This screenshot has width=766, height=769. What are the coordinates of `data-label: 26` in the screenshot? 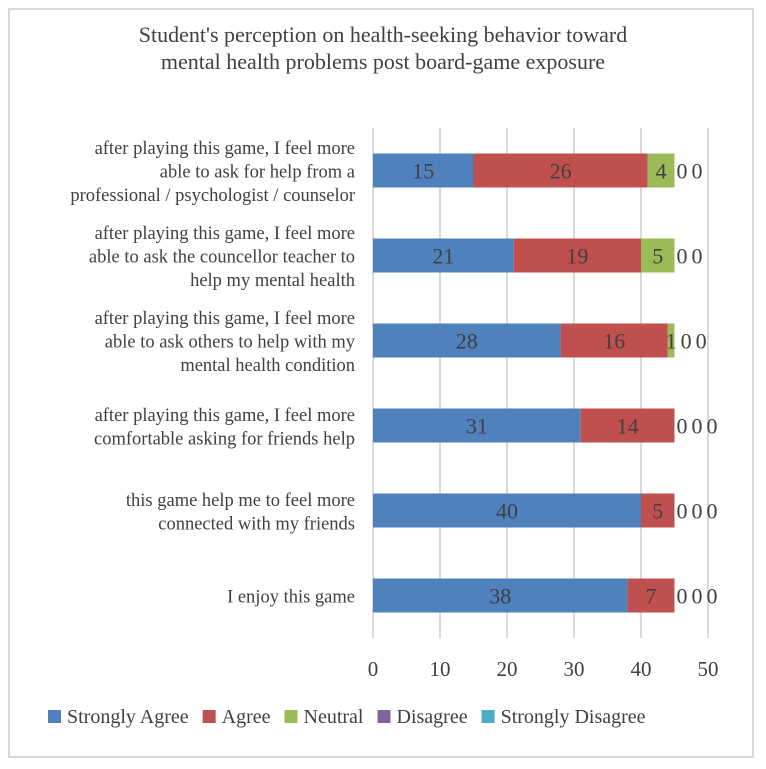 It's located at (561, 171).